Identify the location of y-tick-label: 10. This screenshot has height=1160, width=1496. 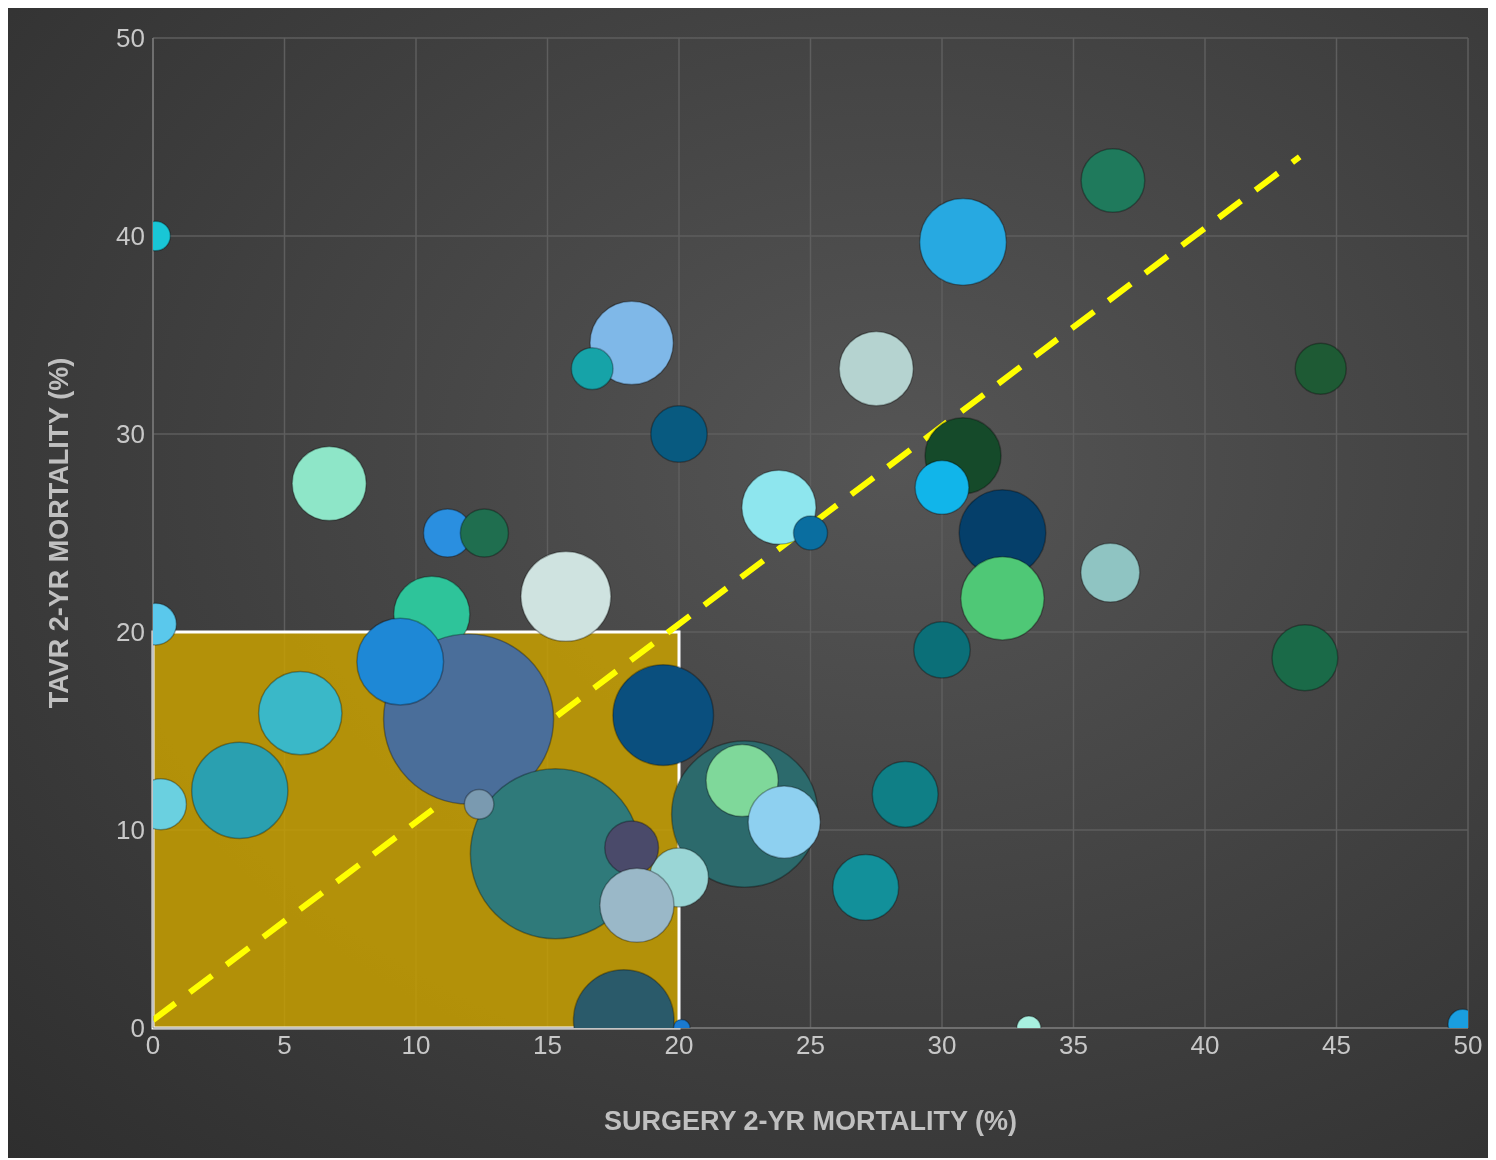
(130, 830).